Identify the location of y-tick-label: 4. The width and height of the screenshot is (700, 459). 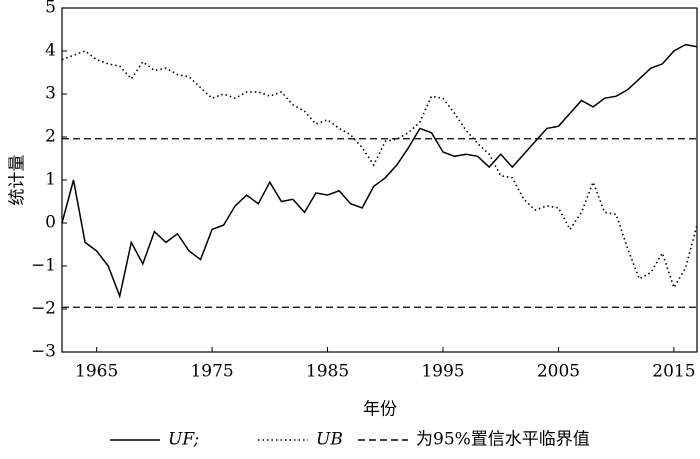
(50, 51).